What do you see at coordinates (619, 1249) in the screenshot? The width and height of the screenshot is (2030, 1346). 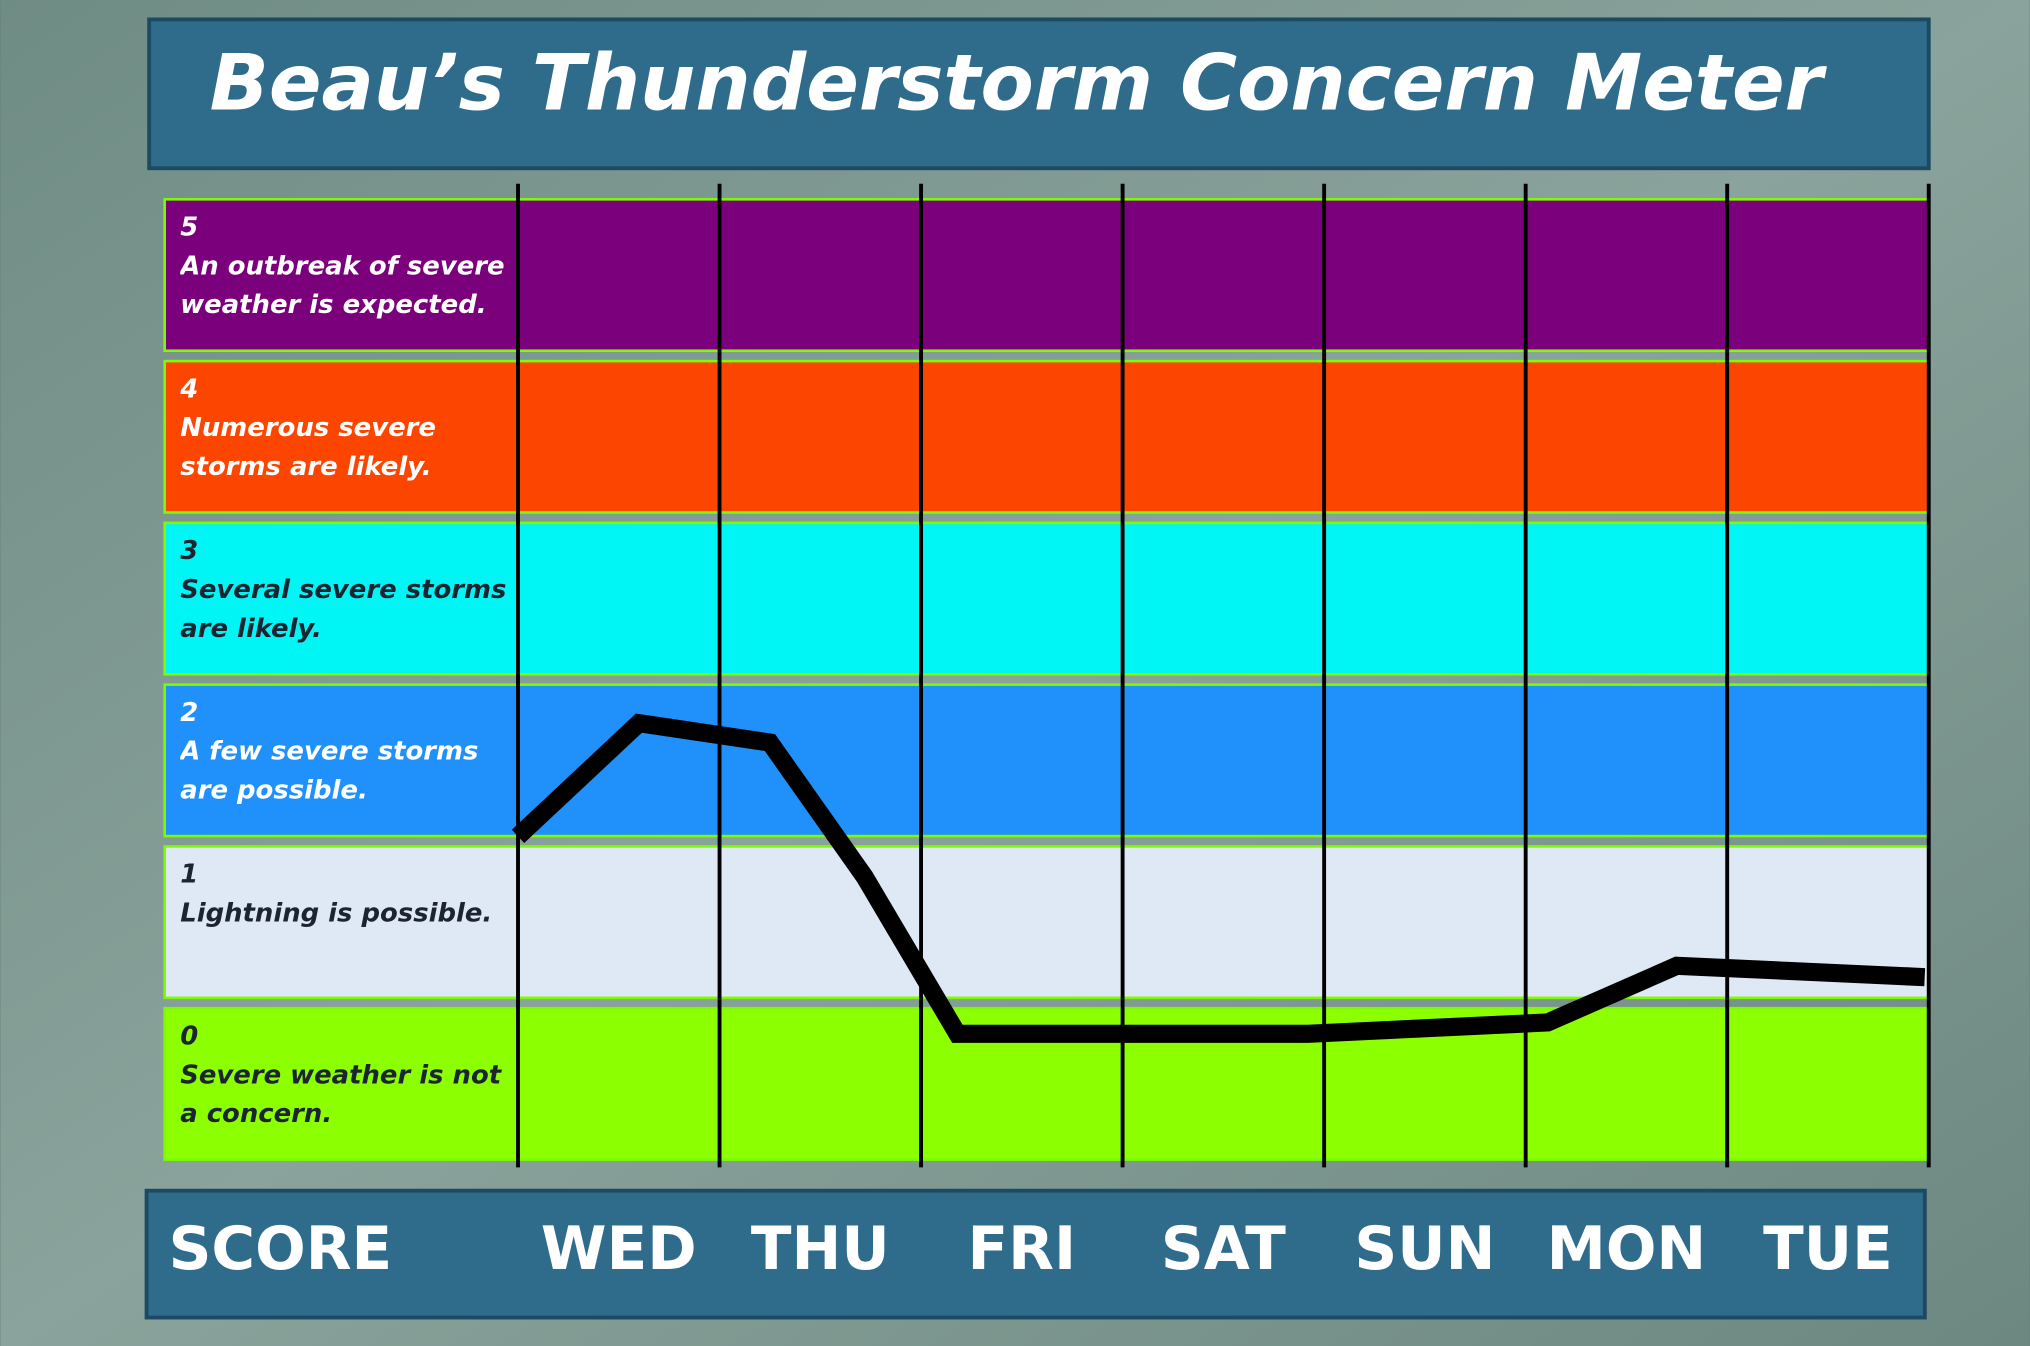 I see `x-tick-label: WED` at bounding box center [619, 1249].